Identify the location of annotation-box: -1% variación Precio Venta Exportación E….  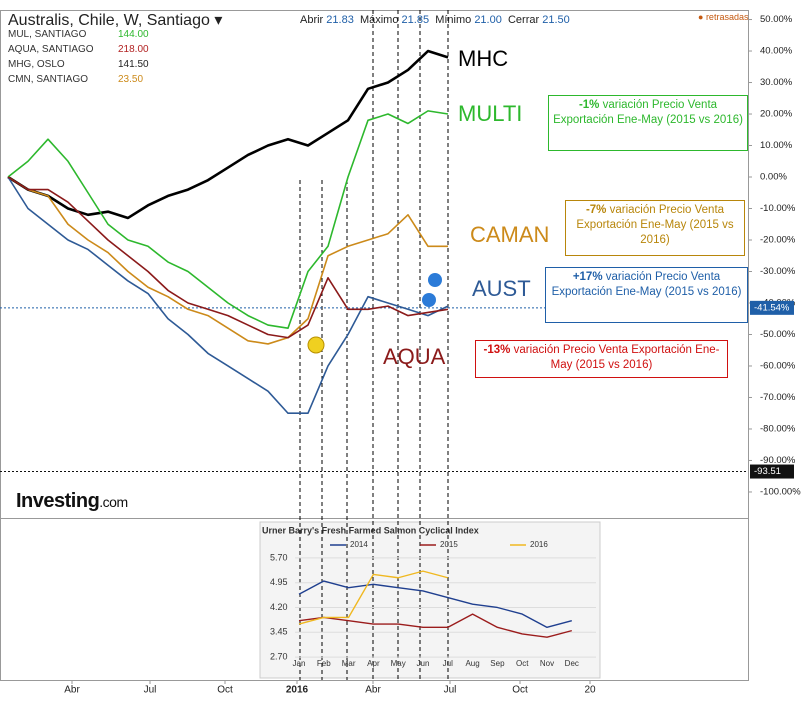
(648, 123).